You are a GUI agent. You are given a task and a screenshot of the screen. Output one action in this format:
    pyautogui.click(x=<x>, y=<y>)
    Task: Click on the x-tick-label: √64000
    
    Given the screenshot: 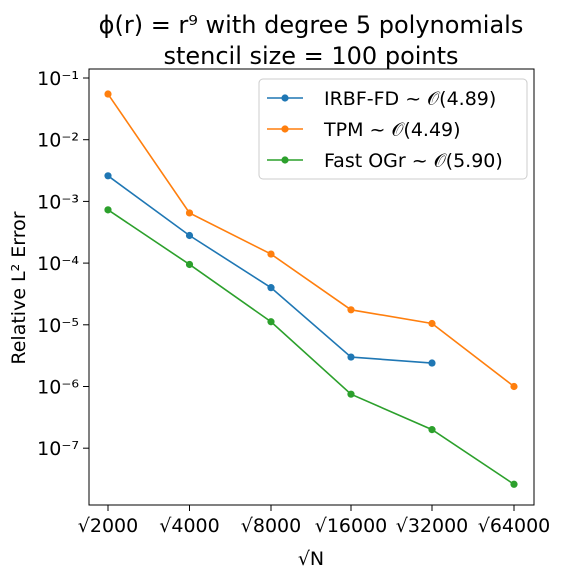 What is the action you would take?
    pyautogui.click(x=514, y=526)
    